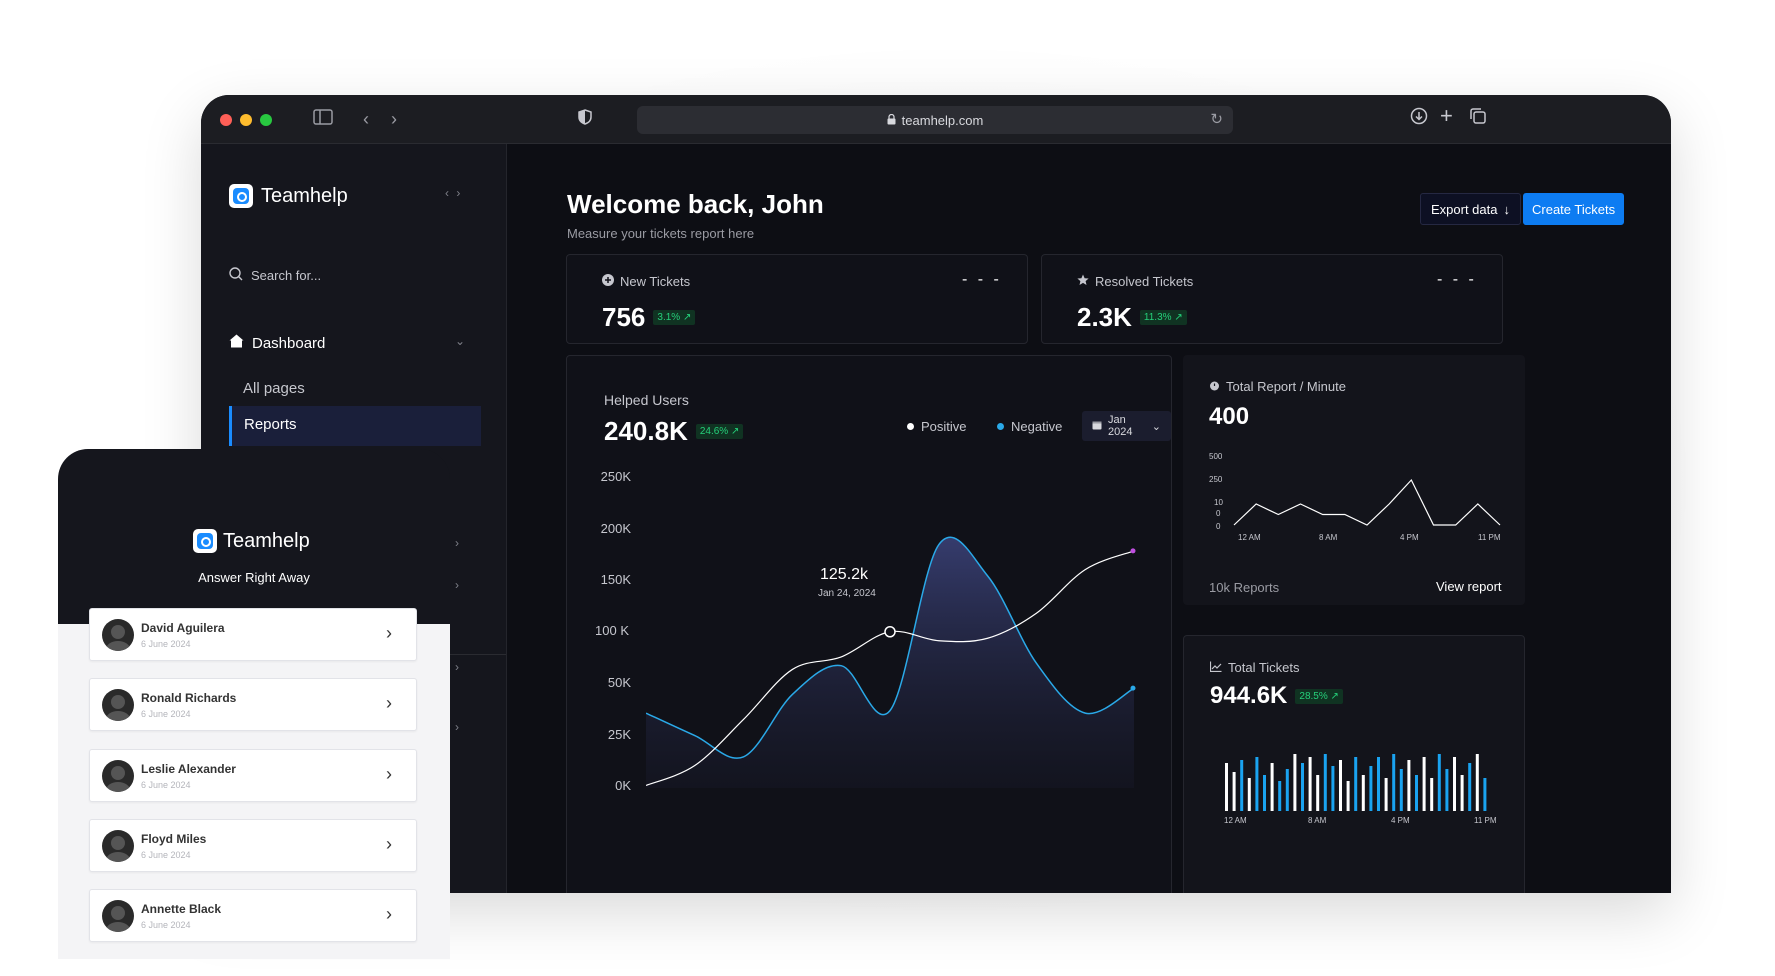  What do you see at coordinates (937, 426) in the screenshot?
I see `legend-positive: Positive` at bounding box center [937, 426].